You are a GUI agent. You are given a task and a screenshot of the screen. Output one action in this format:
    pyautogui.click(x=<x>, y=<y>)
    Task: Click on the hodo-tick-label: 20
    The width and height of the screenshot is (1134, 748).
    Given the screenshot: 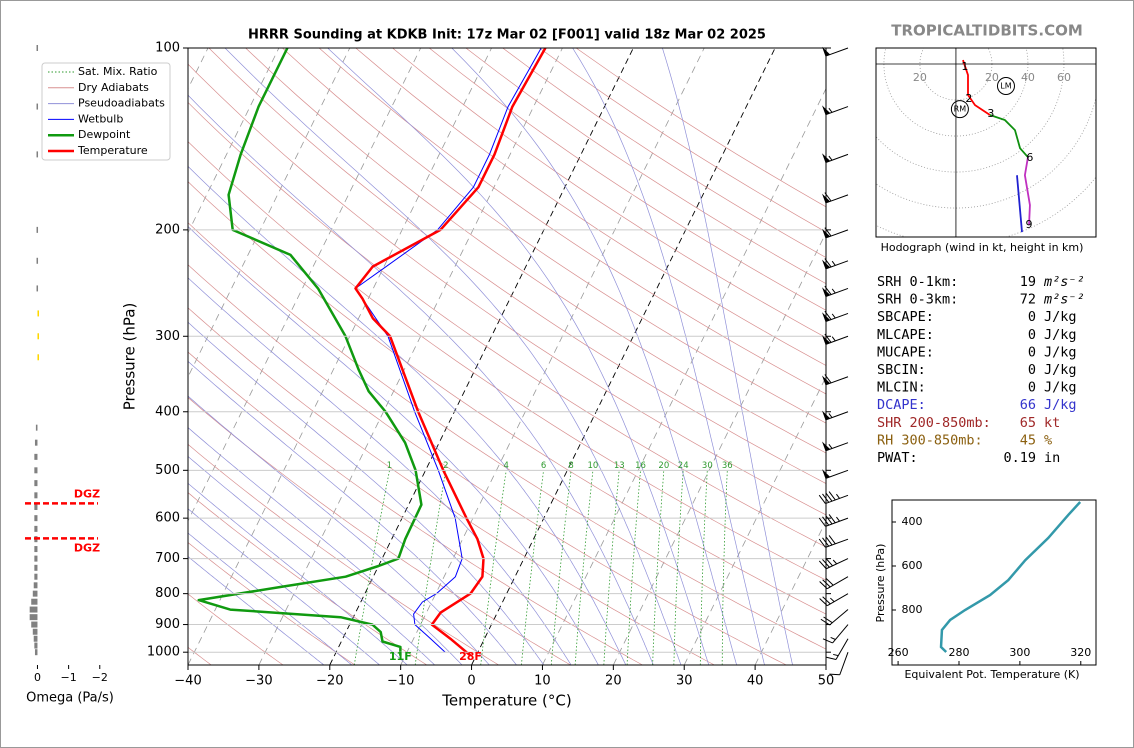 What is the action you would take?
    pyautogui.click(x=992, y=77)
    